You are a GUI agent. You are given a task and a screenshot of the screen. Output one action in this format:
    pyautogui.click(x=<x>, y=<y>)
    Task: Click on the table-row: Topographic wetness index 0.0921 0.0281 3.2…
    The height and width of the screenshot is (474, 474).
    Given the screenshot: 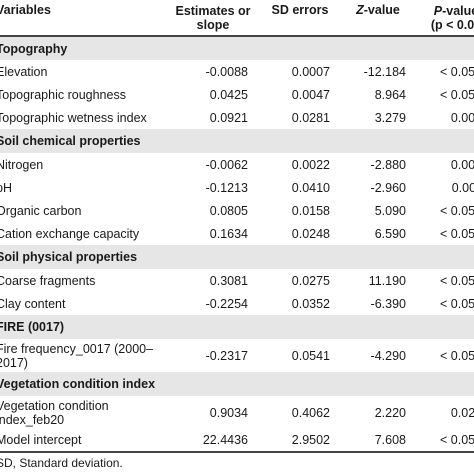 What is the action you would take?
    pyautogui.click(x=237, y=117)
    